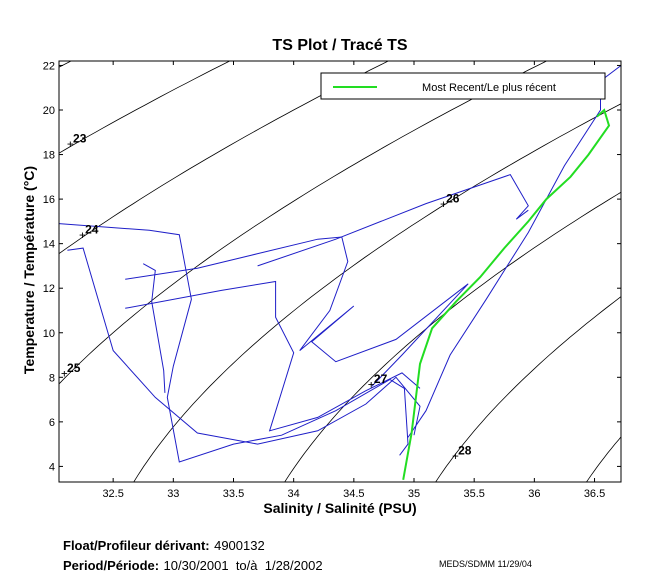  Describe the element at coordinates (173, 494) in the screenshot. I see `x-tick-label: 33` at that location.